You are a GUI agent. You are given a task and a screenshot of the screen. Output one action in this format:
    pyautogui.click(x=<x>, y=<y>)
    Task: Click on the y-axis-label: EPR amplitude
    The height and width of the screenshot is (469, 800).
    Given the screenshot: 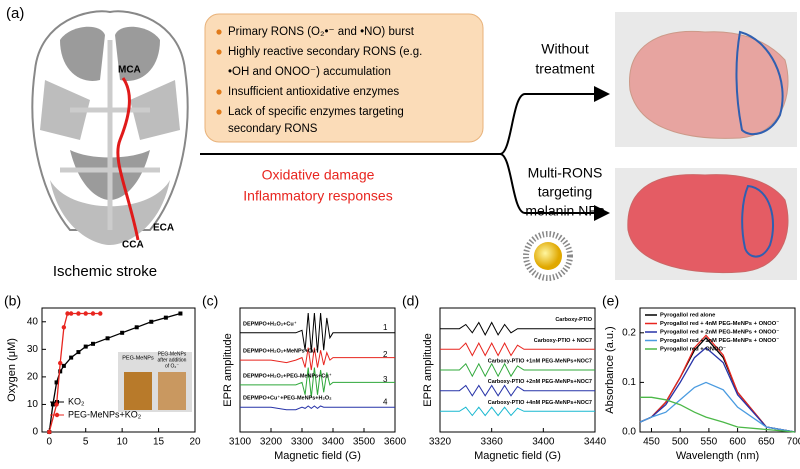 What is the action you would take?
    pyautogui.click(x=228, y=369)
    